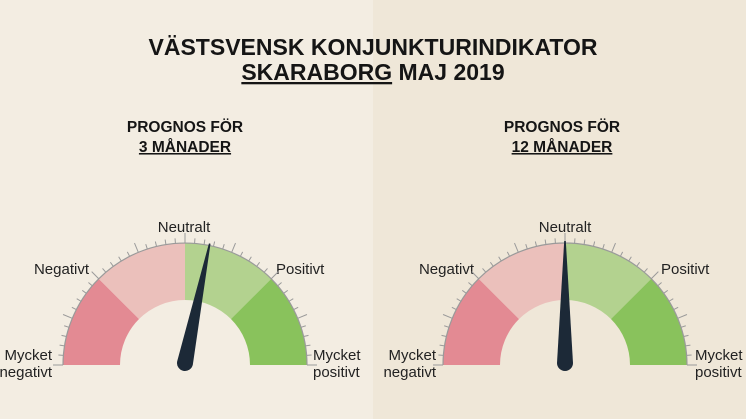  Describe the element at coordinates (316, 72) in the screenshot. I see `title-region: SKARABORG` at that location.